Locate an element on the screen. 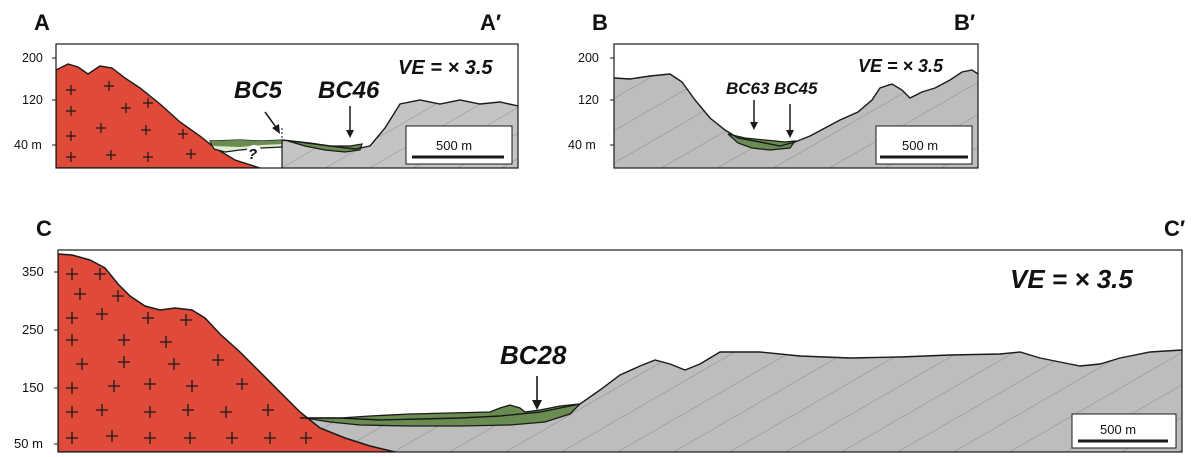 The image size is (1202, 457). panel-a-y-tick: 40 m is located at coordinates (28, 145).